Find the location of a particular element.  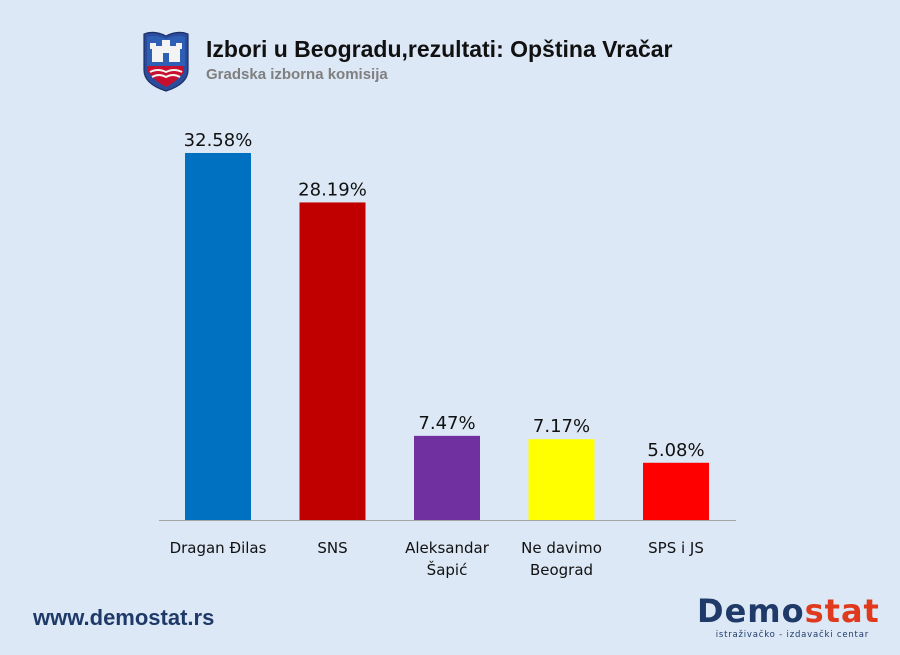

bar-value-label-4: 5.08% is located at coordinates (675, 450).